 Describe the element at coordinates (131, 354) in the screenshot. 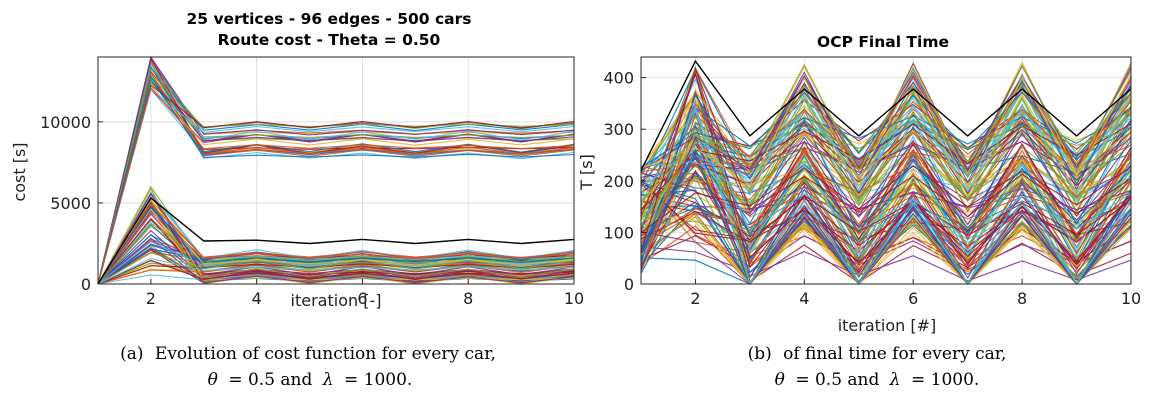

I see `caption-a-letter: (a)` at that location.